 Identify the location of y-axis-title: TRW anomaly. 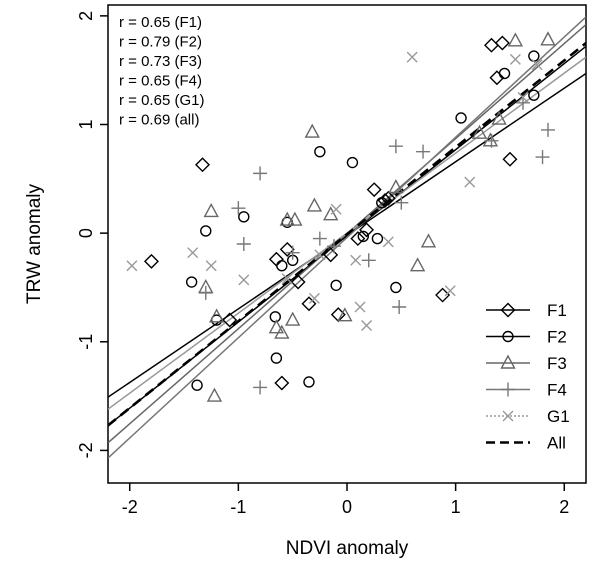
(34, 243).